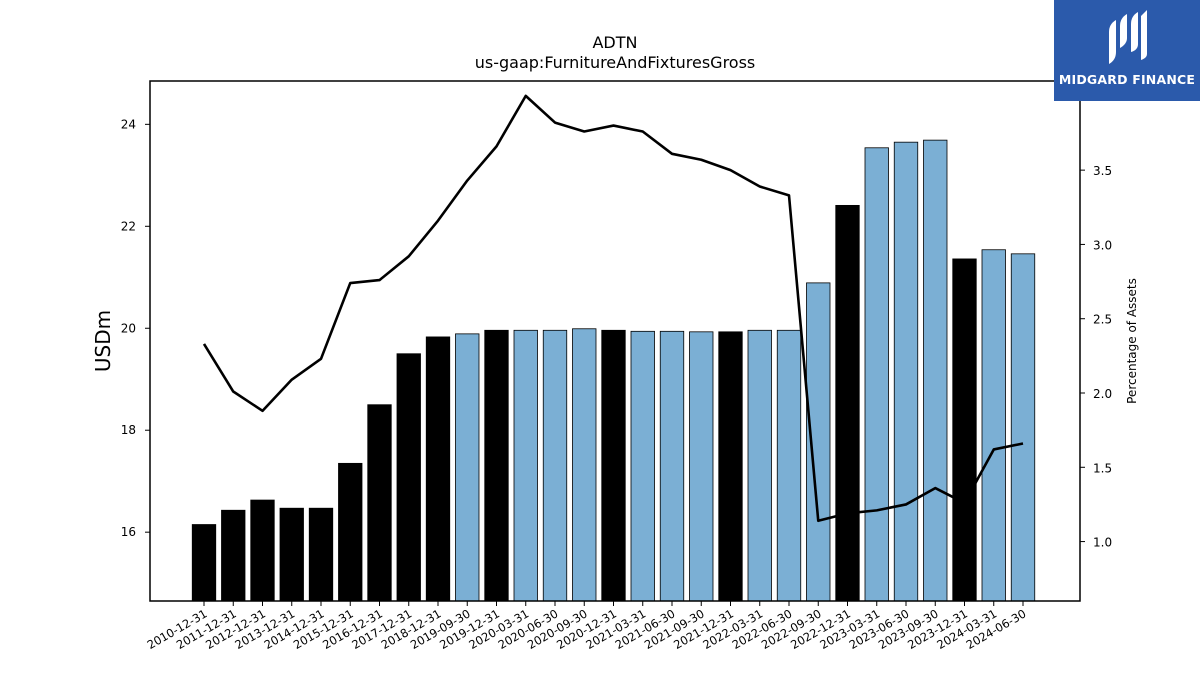 This screenshot has width=1200, height=675. What do you see at coordinates (614, 42) in the screenshot?
I see `chart-title: ADTN` at bounding box center [614, 42].